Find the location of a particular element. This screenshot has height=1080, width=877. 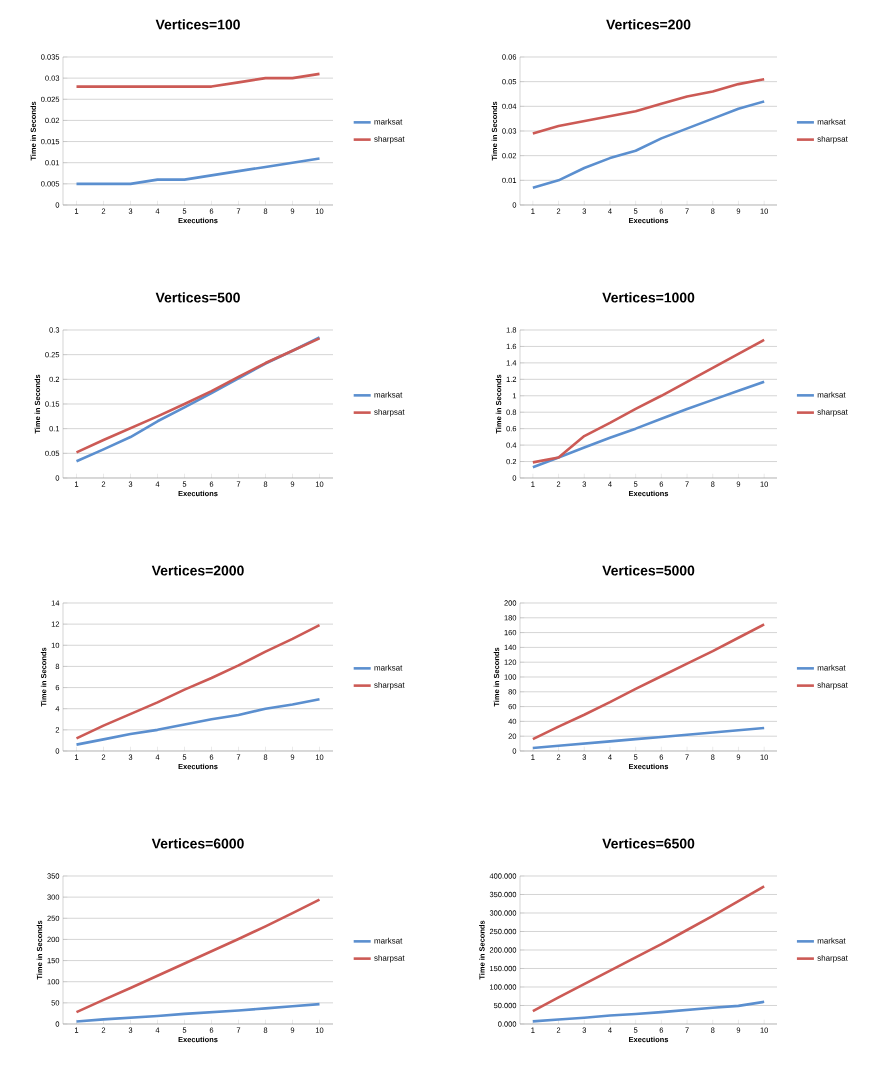

chart-title: Vertices=1000 is located at coordinates (648, 297).